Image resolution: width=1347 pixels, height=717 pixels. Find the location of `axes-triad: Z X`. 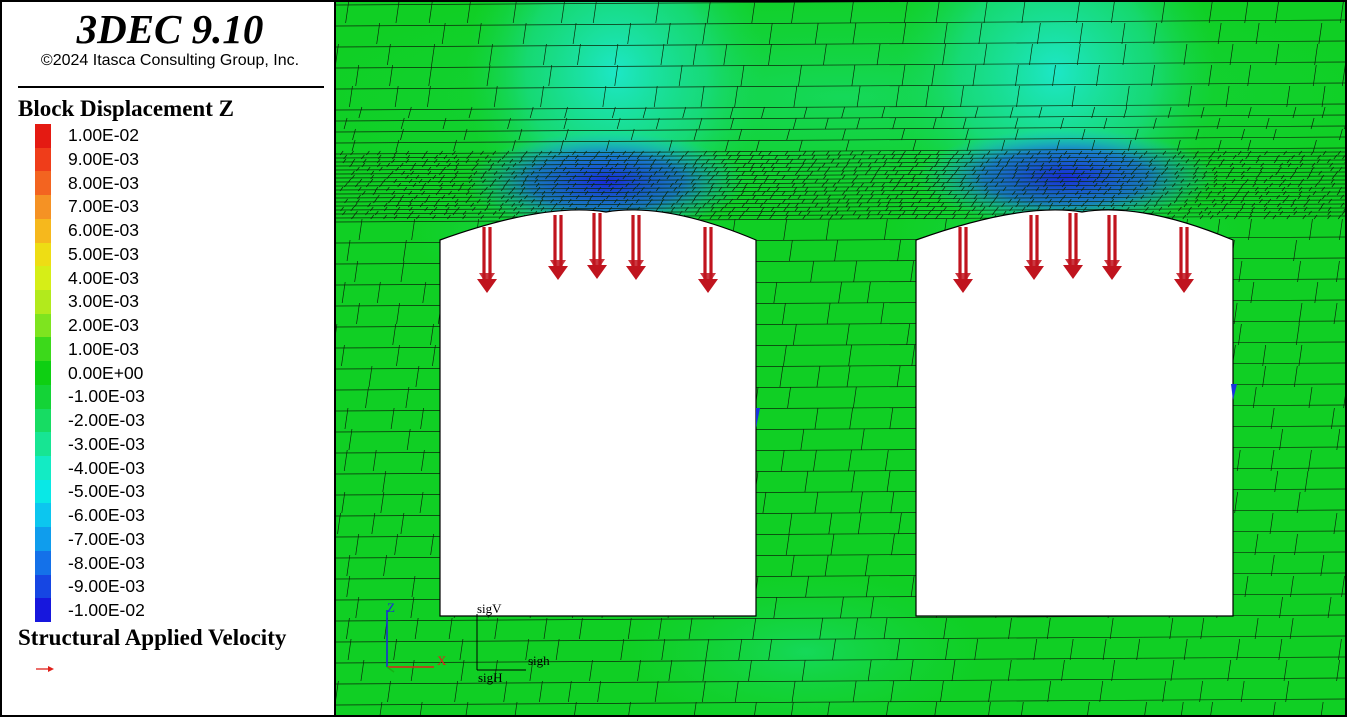

axes-triad: Z X is located at coordinates (416, 636).